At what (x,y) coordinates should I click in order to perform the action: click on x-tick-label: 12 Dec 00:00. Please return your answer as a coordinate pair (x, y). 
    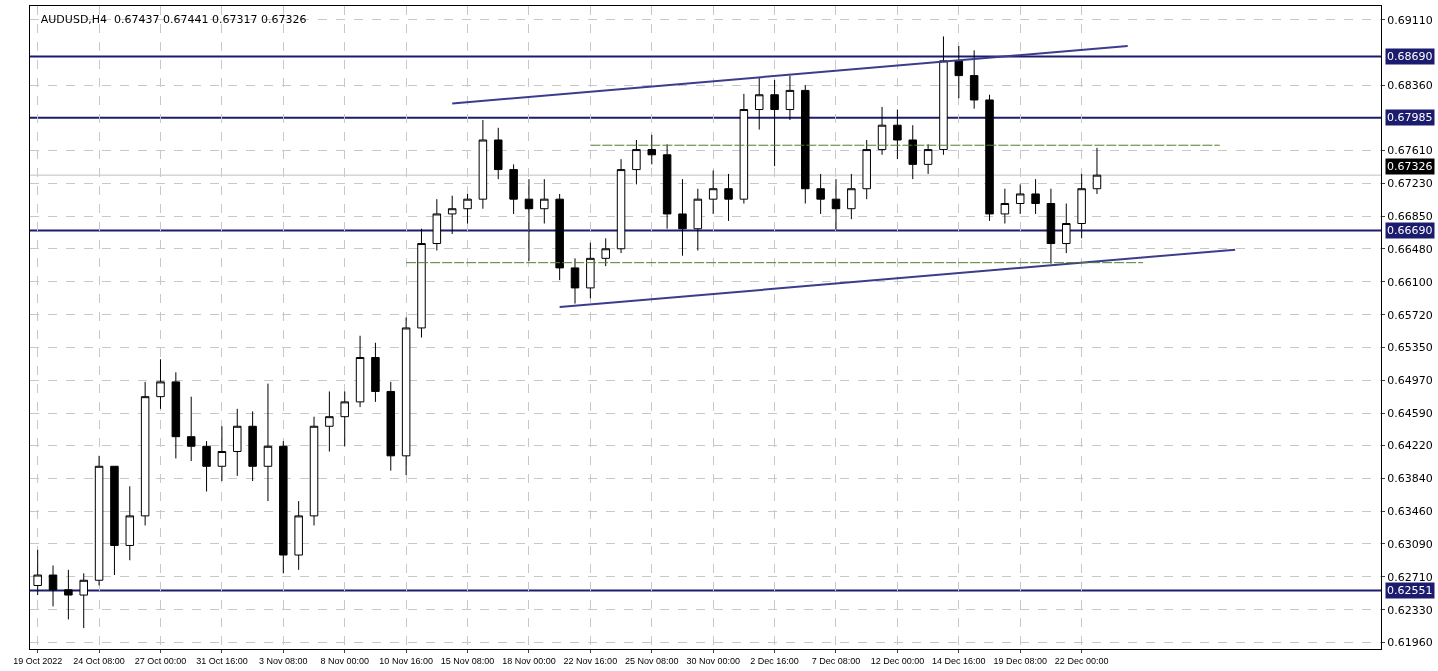
    Looking at the image, I should click on (897, 660).